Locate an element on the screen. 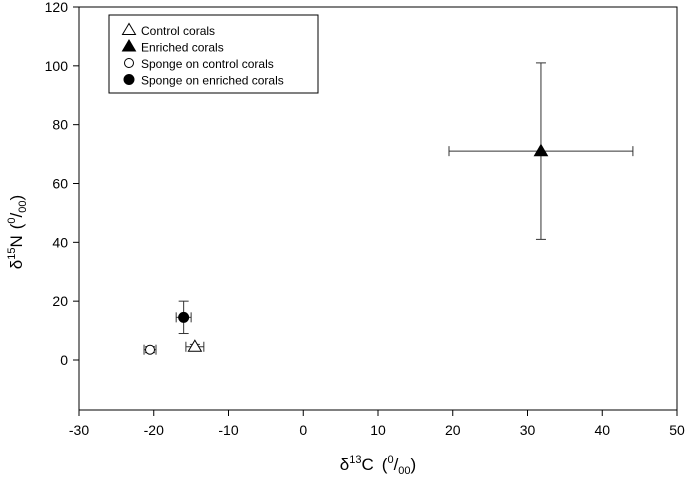 Image resolution: width=685 pixels, height=479 pixels. x-tick-label: -30 is located at coordinates (79, 430).